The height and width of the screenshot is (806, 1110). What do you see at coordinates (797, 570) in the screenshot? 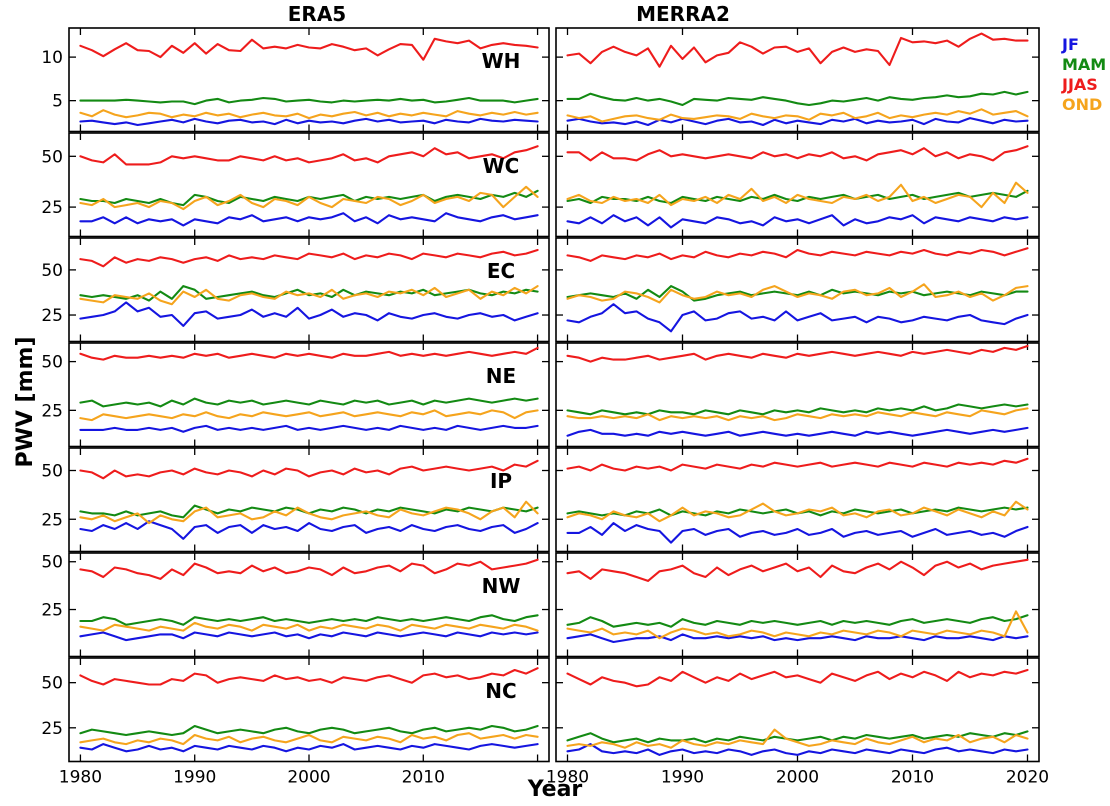
I see `series-line-jjas-nw-merra2` at bounding box center [797, 570].